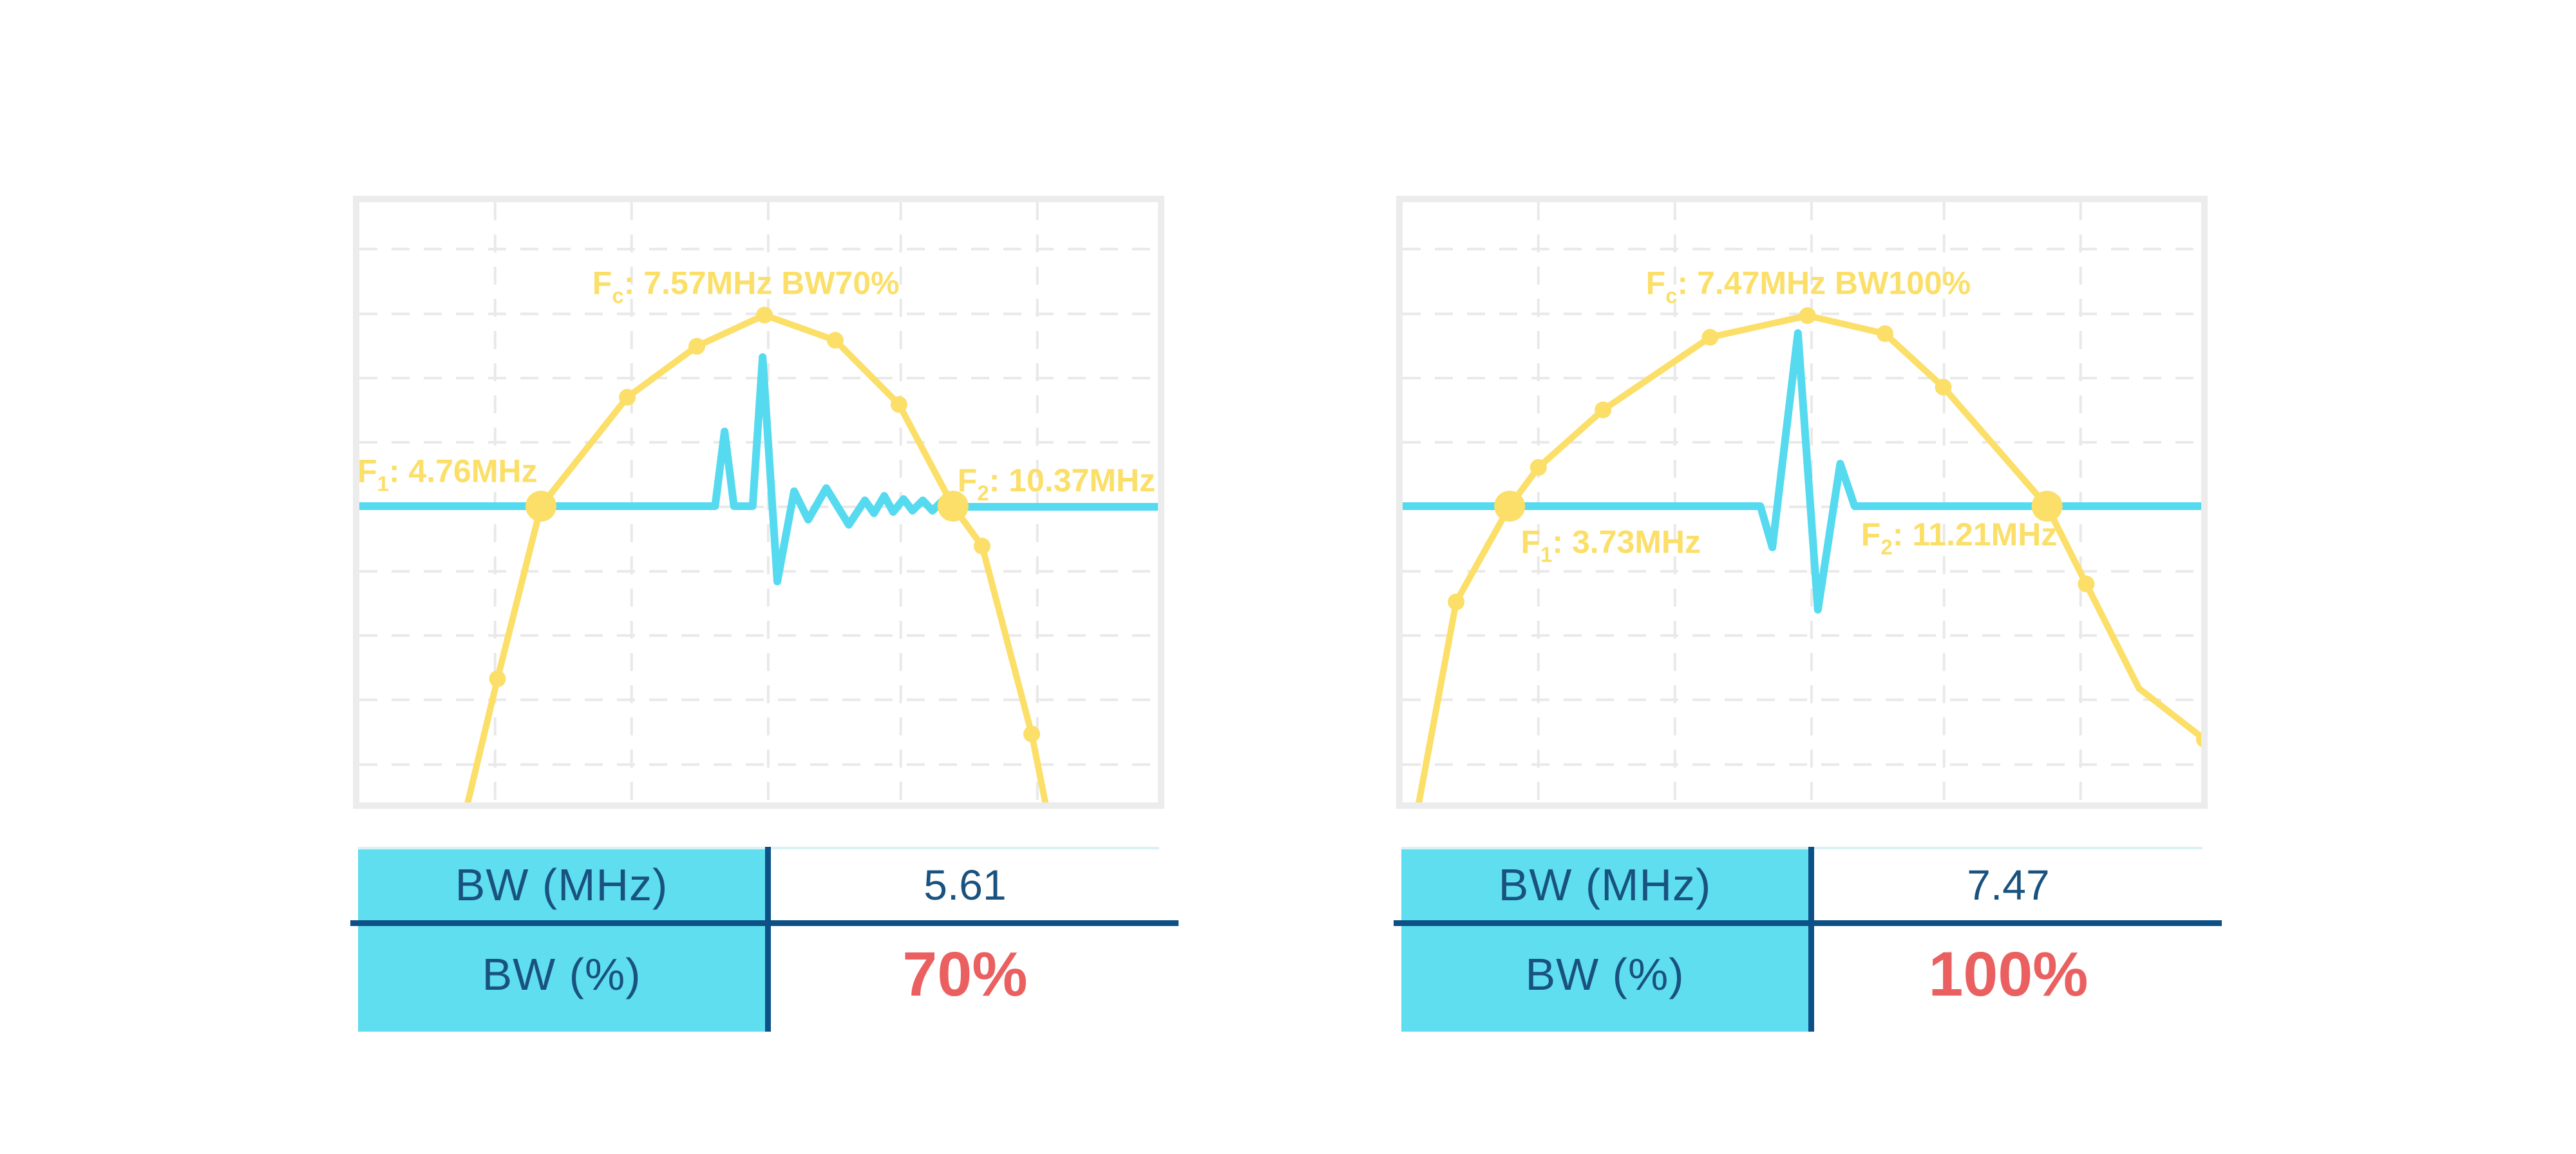 The width and height of the screenshot is (2576, 1154). What do you see at coordinates (1808, 286) in the screenshot?
I see `fc-label: Fc: 7.47MHz BW100%` at bounding box center [1808, 286].